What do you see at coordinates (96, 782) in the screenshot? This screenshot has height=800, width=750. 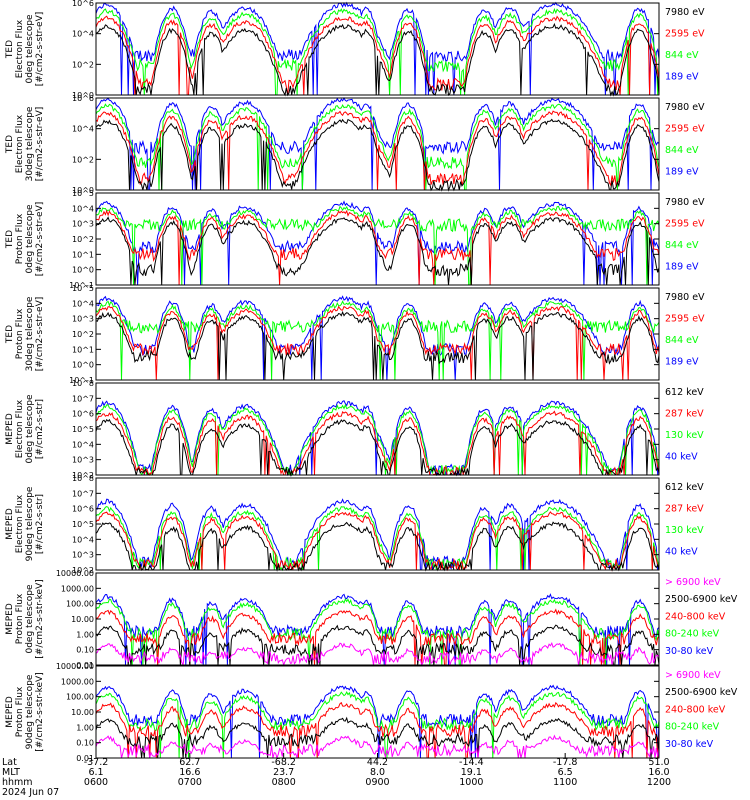 I see `x-tick-hhmm: 0600` at bounding box center [96, 782].